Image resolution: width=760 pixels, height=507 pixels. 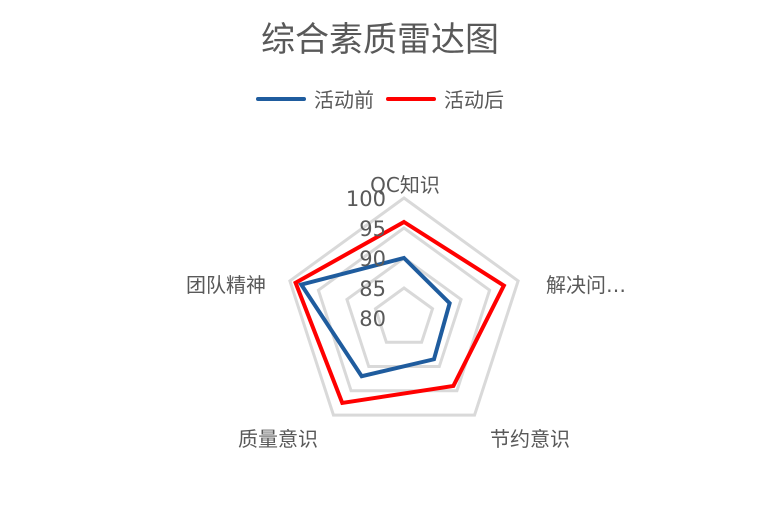 I want to click on legend-item-before: 活动前, so click(x=315, y=98).